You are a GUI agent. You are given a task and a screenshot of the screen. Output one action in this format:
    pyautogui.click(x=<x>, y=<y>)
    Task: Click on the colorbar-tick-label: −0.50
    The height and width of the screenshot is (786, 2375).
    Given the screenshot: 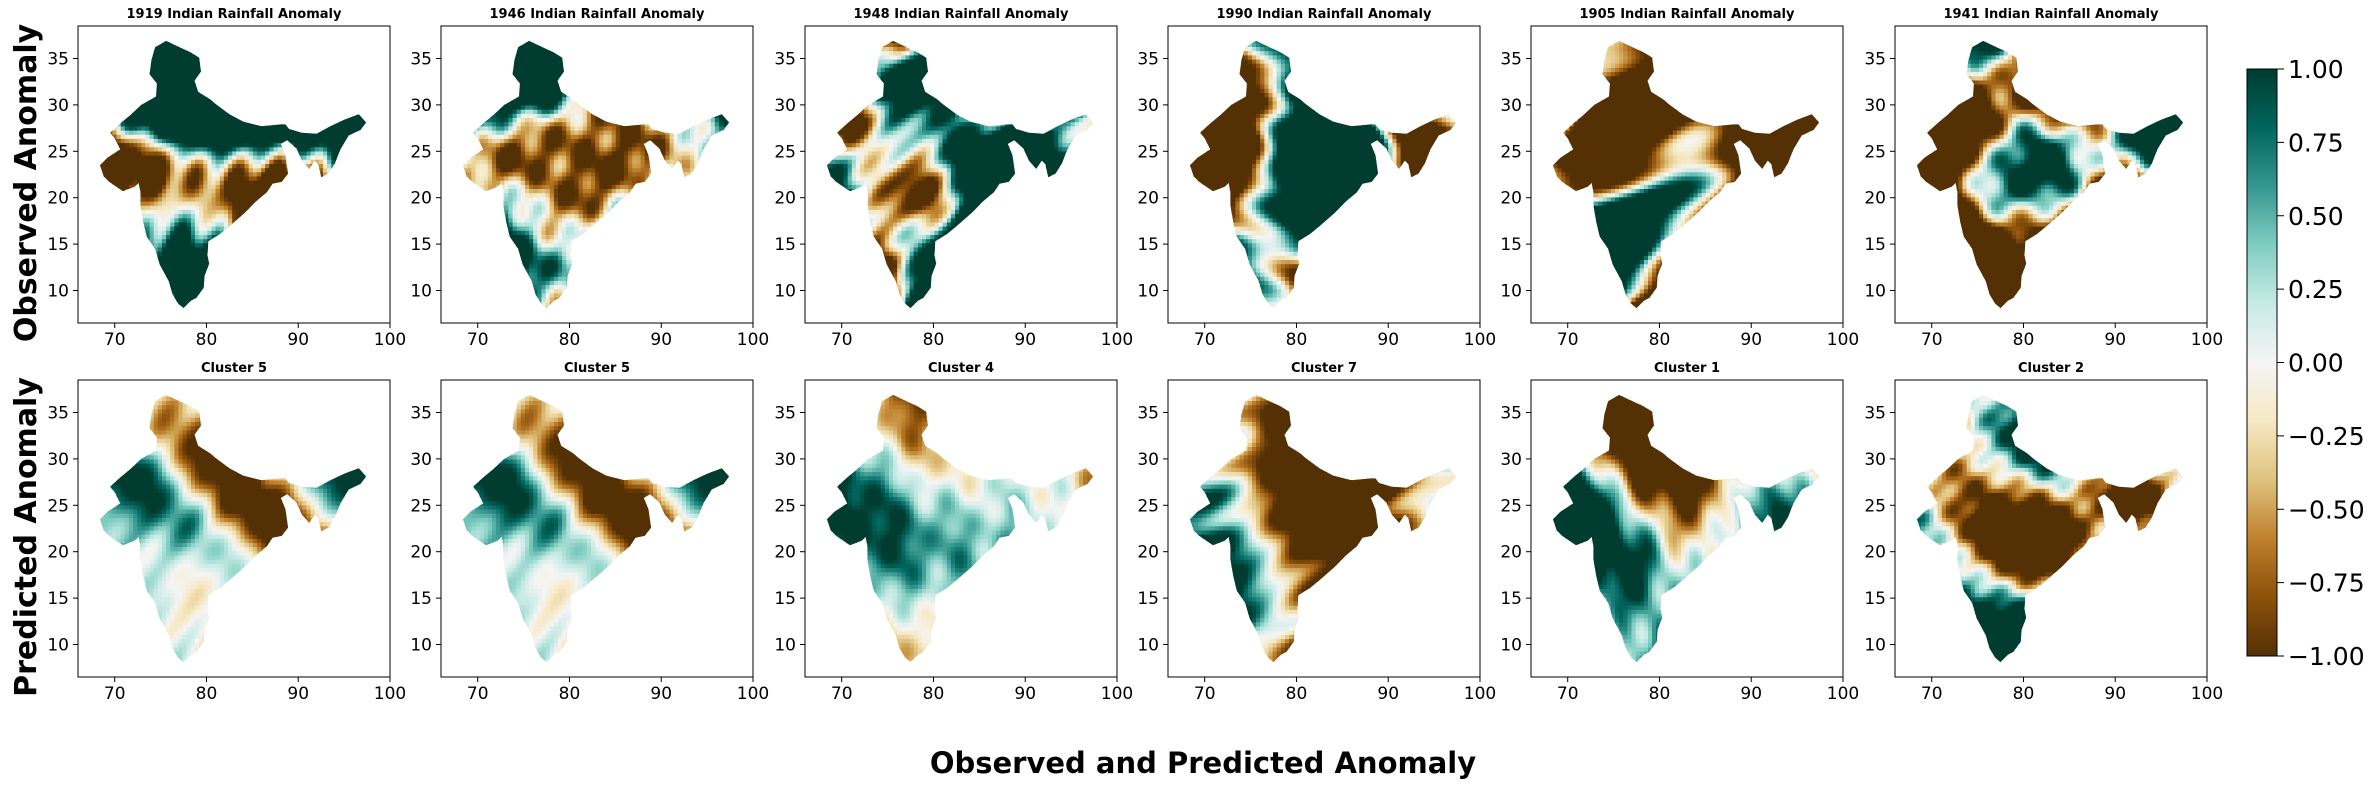 What is the action you would take?
    pyautogui.click(x=2326, y=509)
    